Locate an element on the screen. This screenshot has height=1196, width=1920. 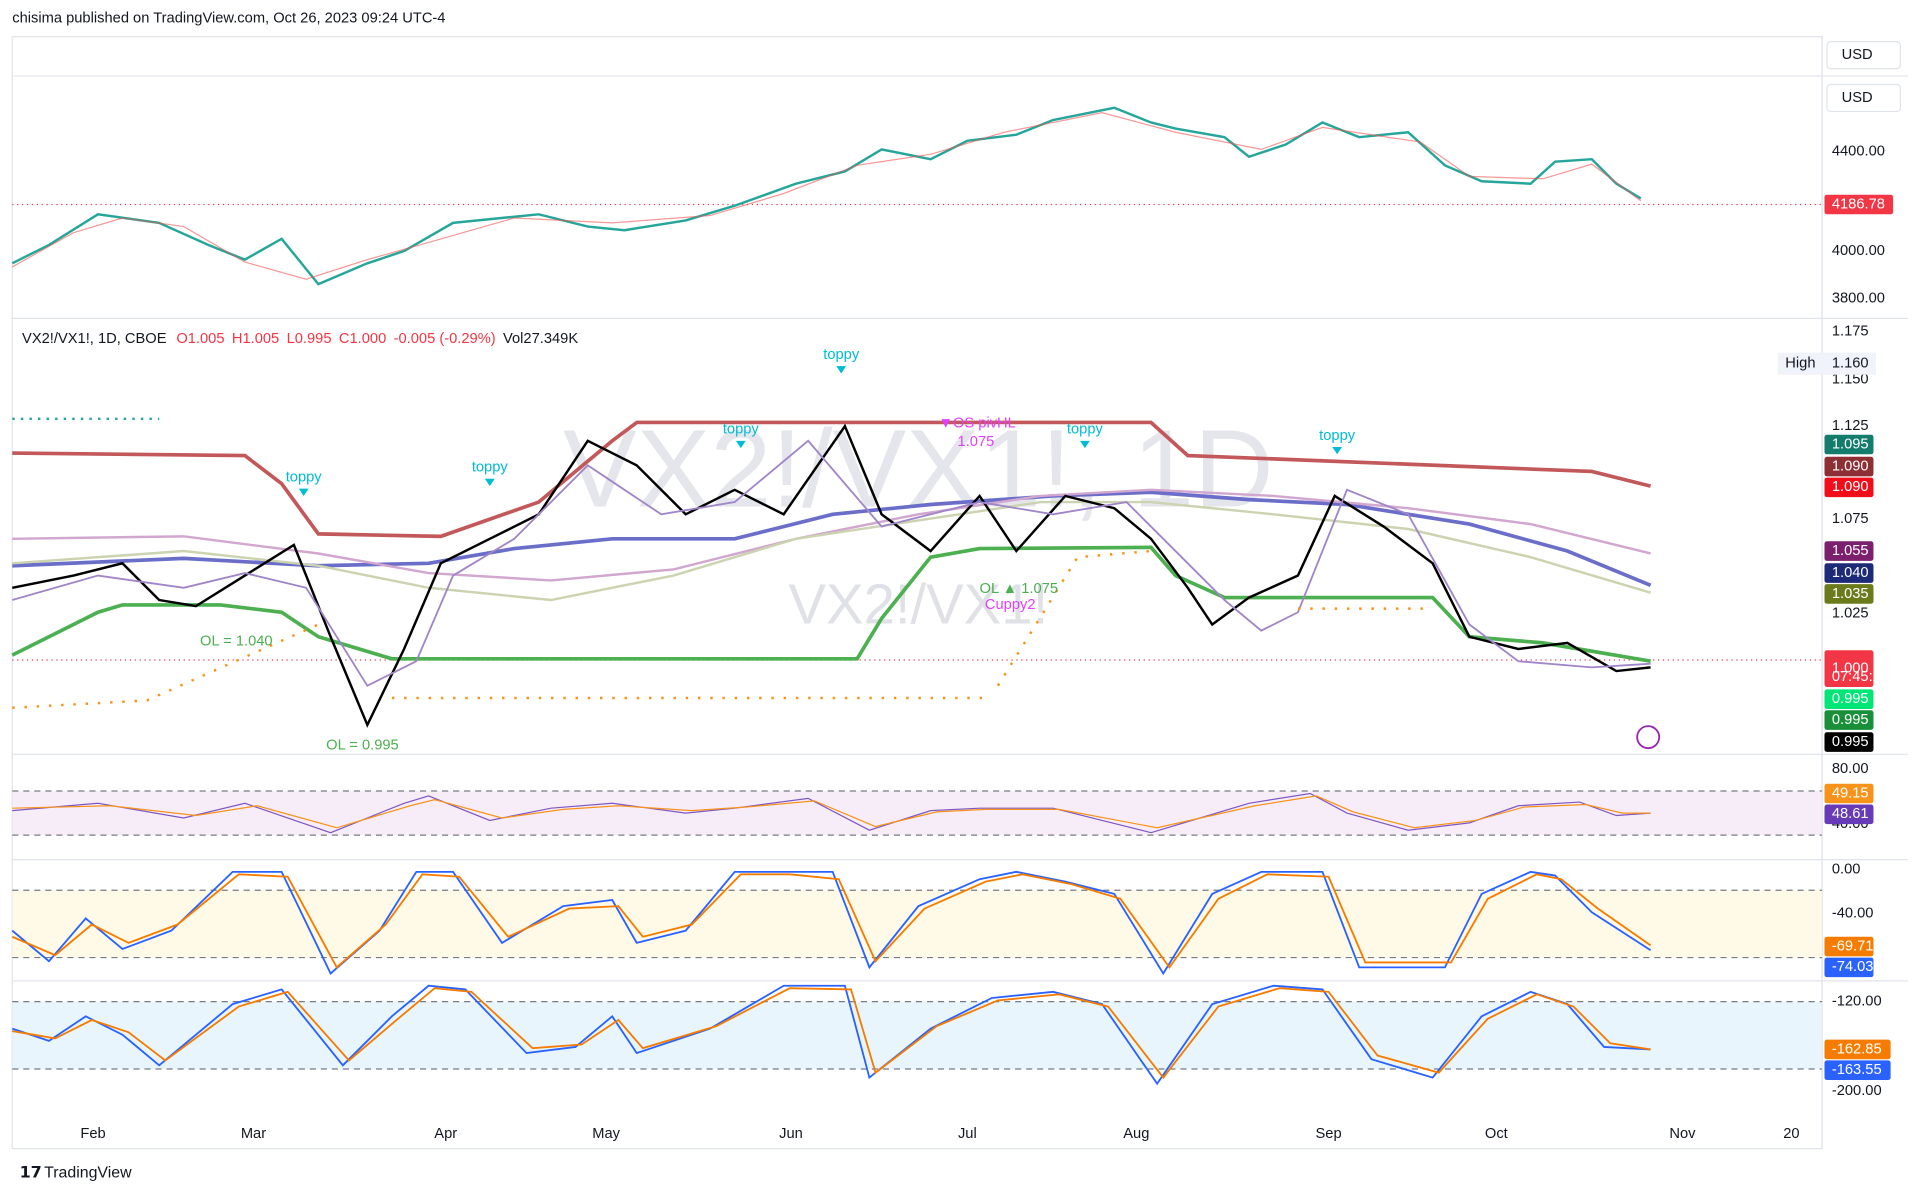
rsi-band is located at coordinates (917, 813).